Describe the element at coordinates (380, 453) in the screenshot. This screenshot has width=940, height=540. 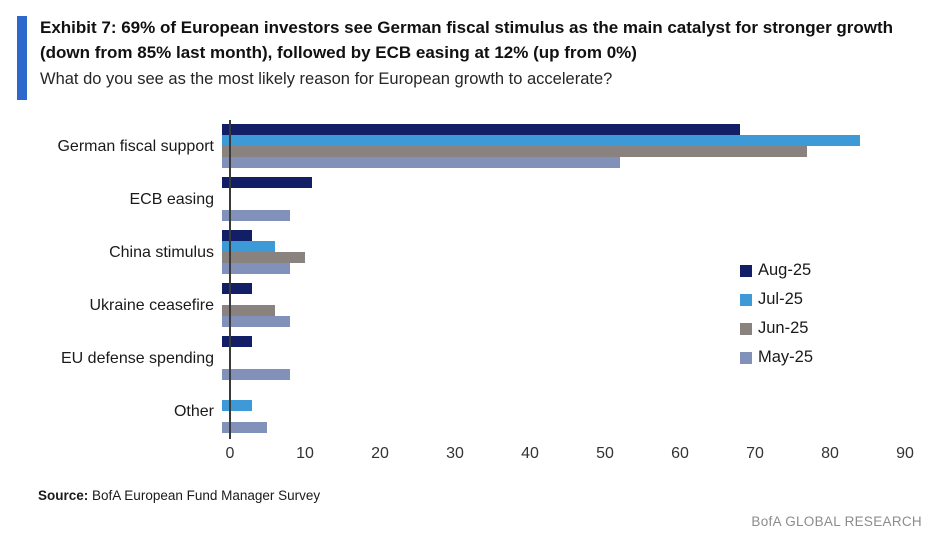
I see `x-tick-label: 20` at that location.